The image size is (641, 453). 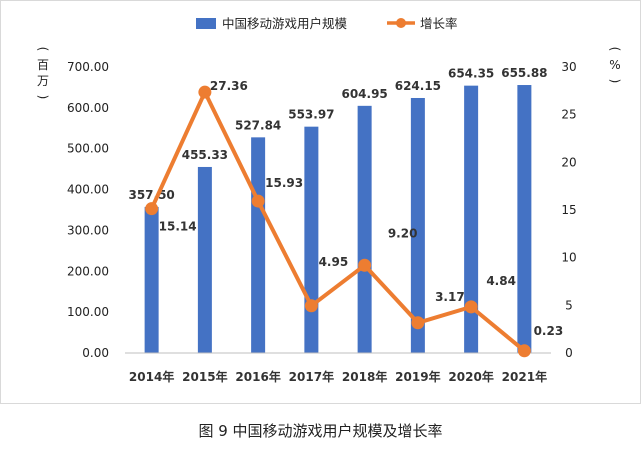 I want to click on line-data-label: 0.23, so click(x=549, y=331).